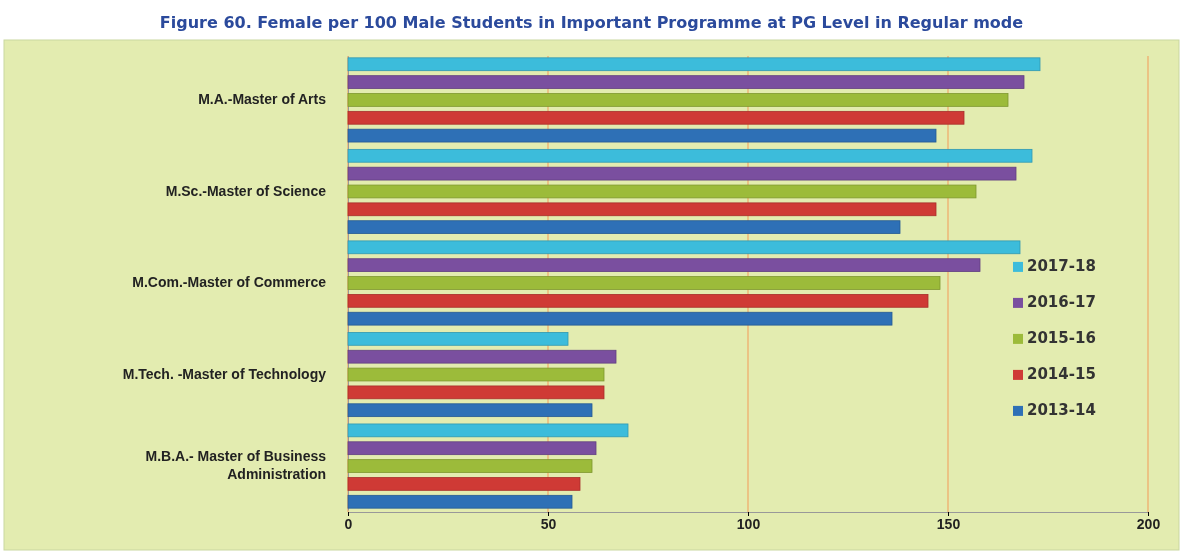 The width and height of the screenshot is (1183, 554). What do you see at coordinates (229, 282) in the screenshot?
I see `y-tick-label: M.Com.-Master of Commerce` at bounding box center [229, 282].